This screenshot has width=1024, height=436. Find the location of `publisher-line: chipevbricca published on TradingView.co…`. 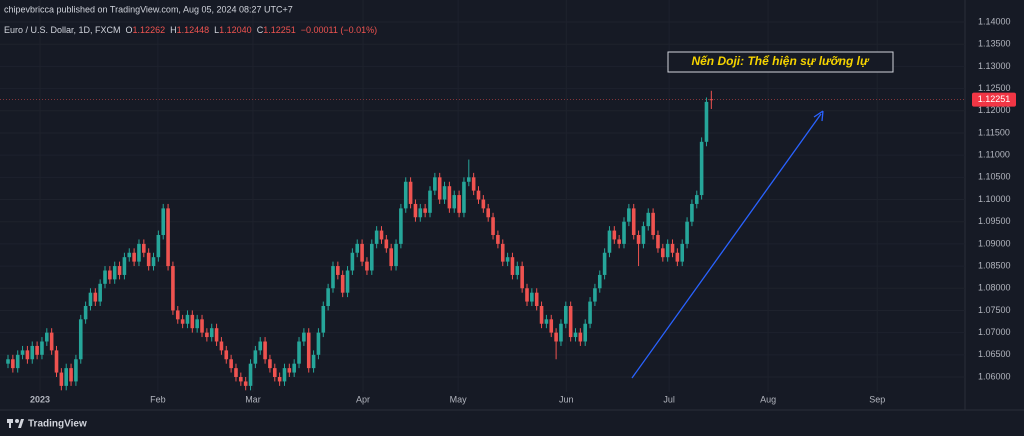

publisher-line: chipevbricca published on TradingView.co… is located at coordinates (148, 9).